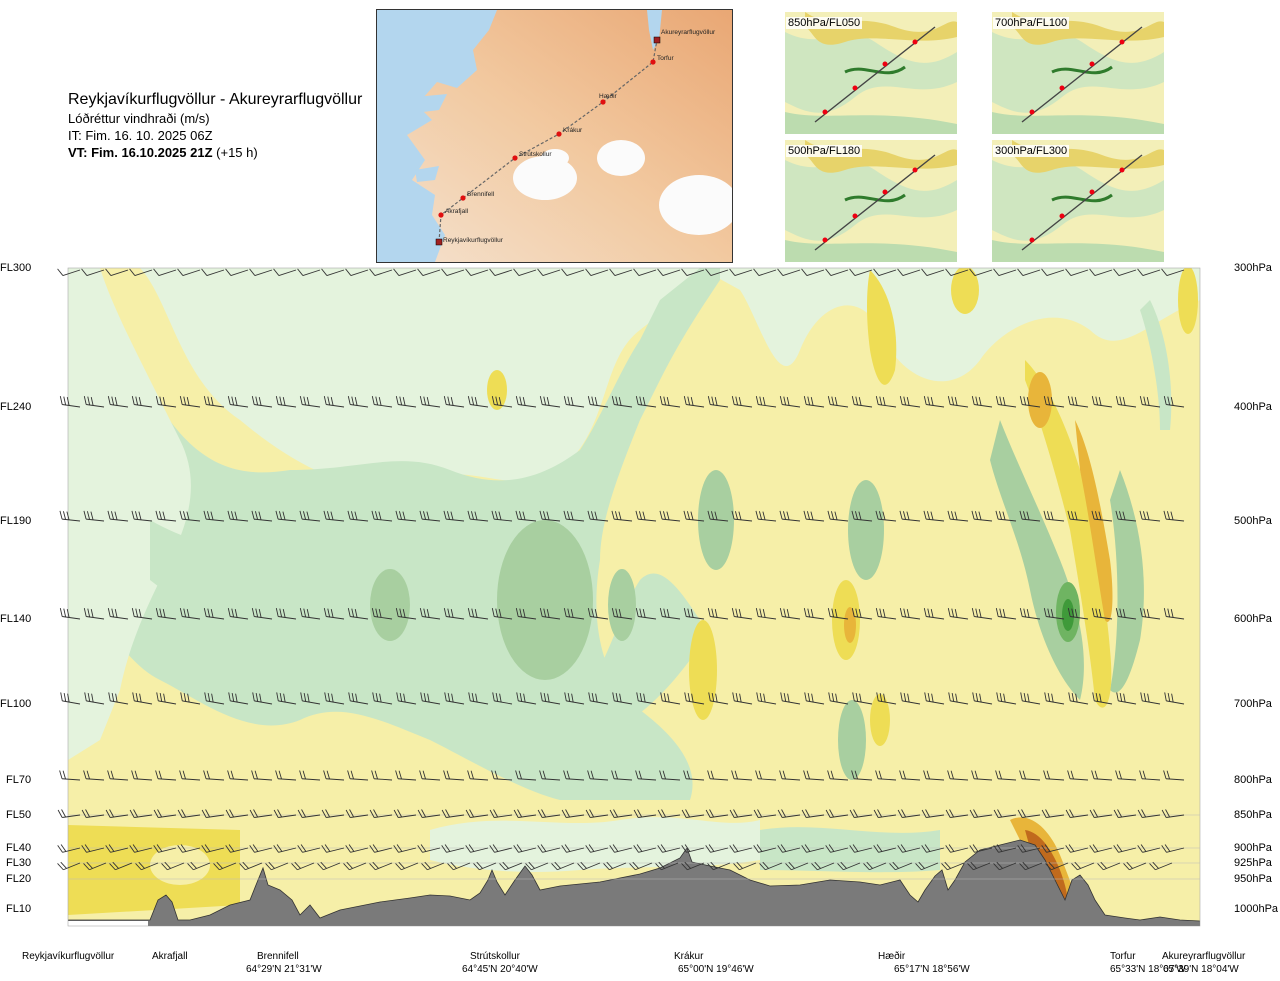 The image size is (1280, 981). Describe the element at coordinates (1078, 73) in the screenshot. I see `thumbnail-700hpa: 700hPa/FL100` at that location.